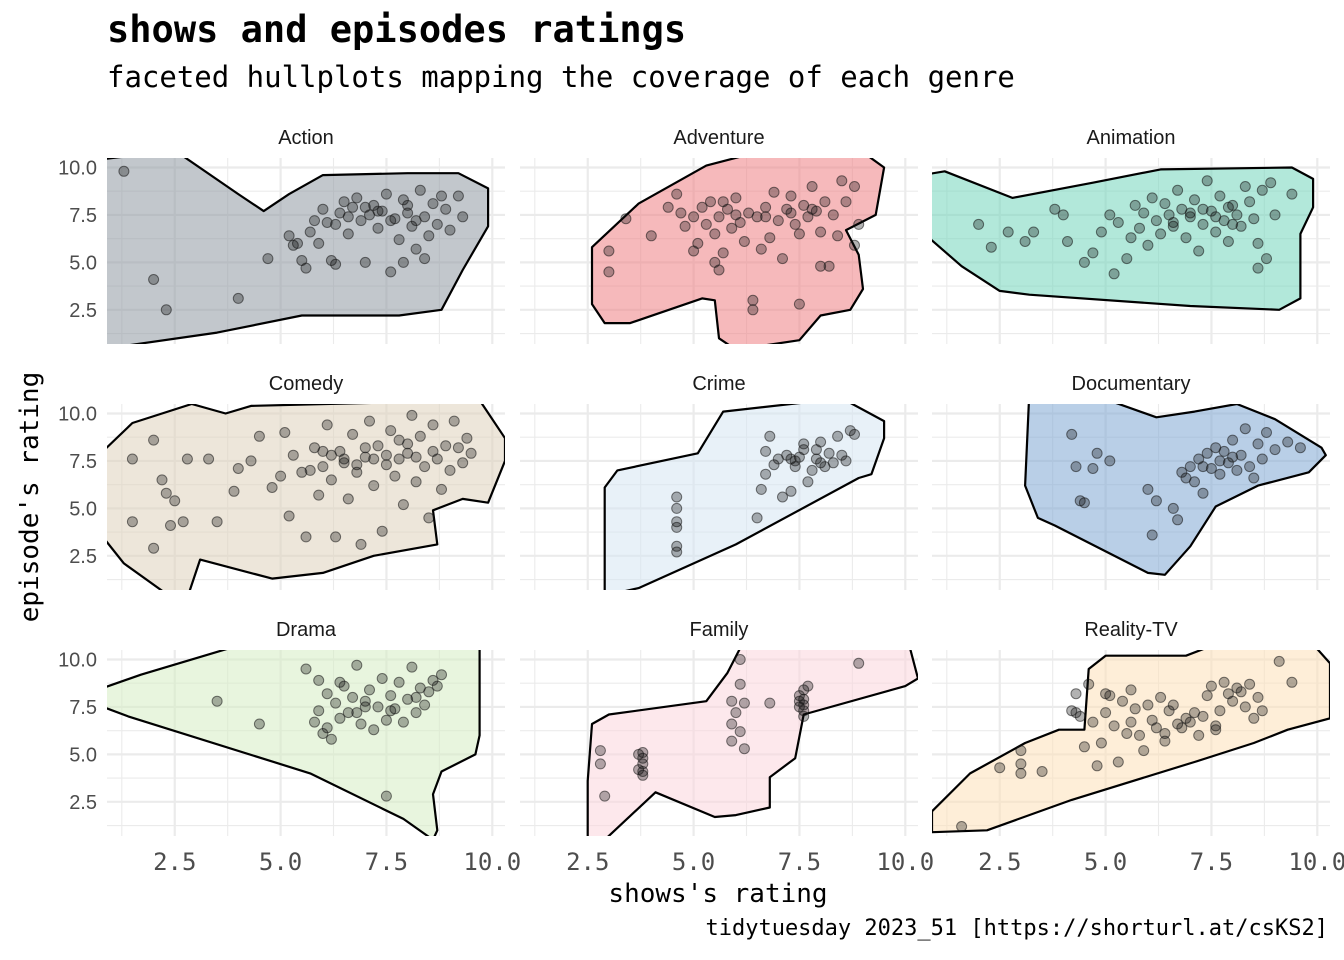  What do you see at coordinates (999, 862) in the screenshot?
I see `x-tick-label: 2.5` at bounding box center [999, 862].